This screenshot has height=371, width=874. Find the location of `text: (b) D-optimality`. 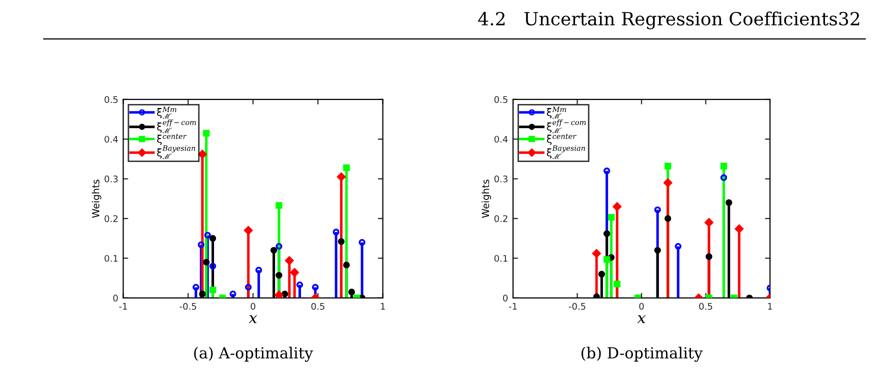

text: (b) D-optimality is located at coordinates (642, 354).